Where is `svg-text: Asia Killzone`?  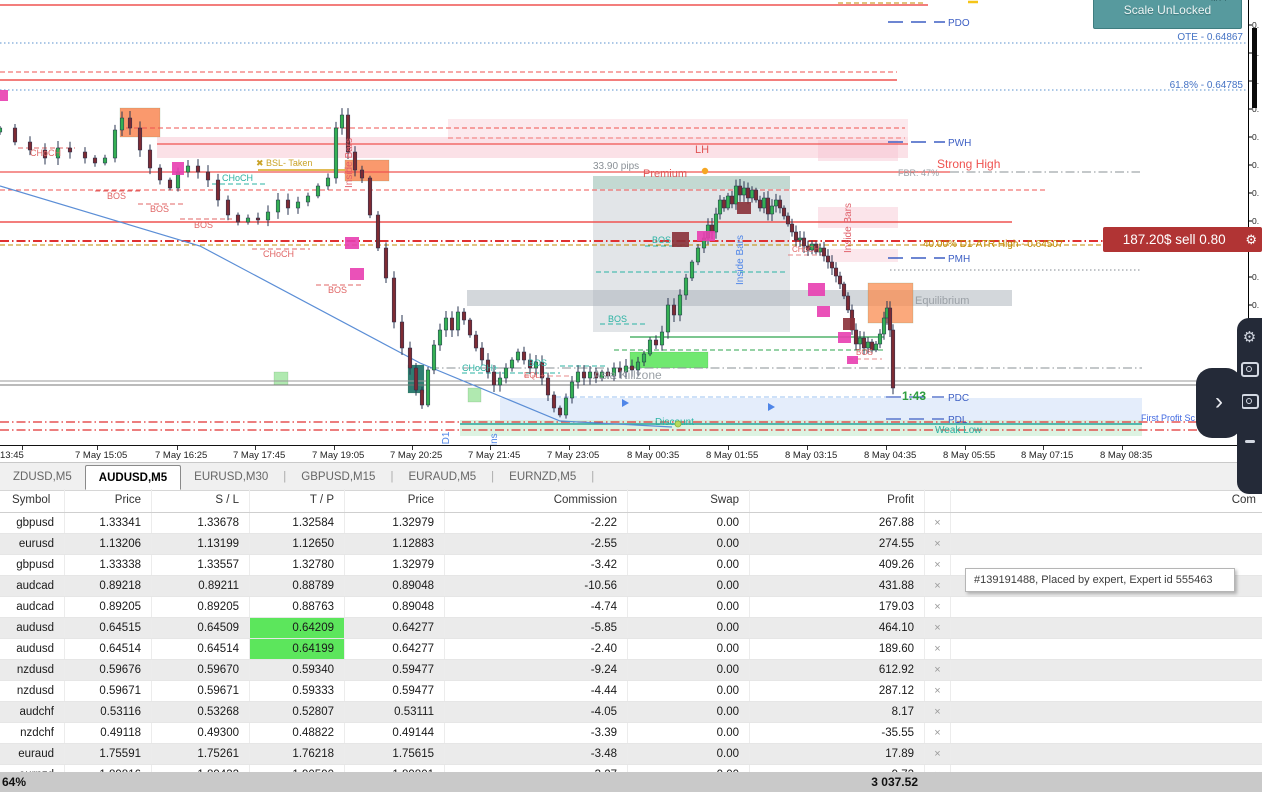 svg-text: Asia Killzone is located at coordinates (627, 375).